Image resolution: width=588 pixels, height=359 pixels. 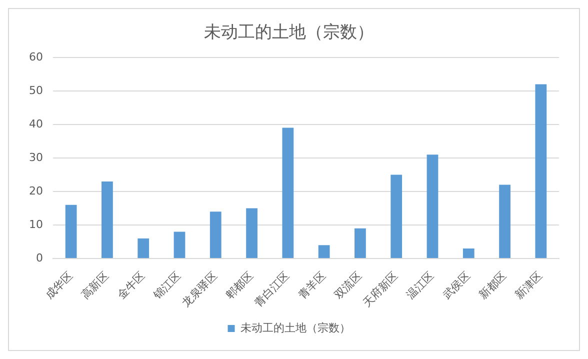 I want to click on x-tick-label: 成华区, so click(x=59, y=285).